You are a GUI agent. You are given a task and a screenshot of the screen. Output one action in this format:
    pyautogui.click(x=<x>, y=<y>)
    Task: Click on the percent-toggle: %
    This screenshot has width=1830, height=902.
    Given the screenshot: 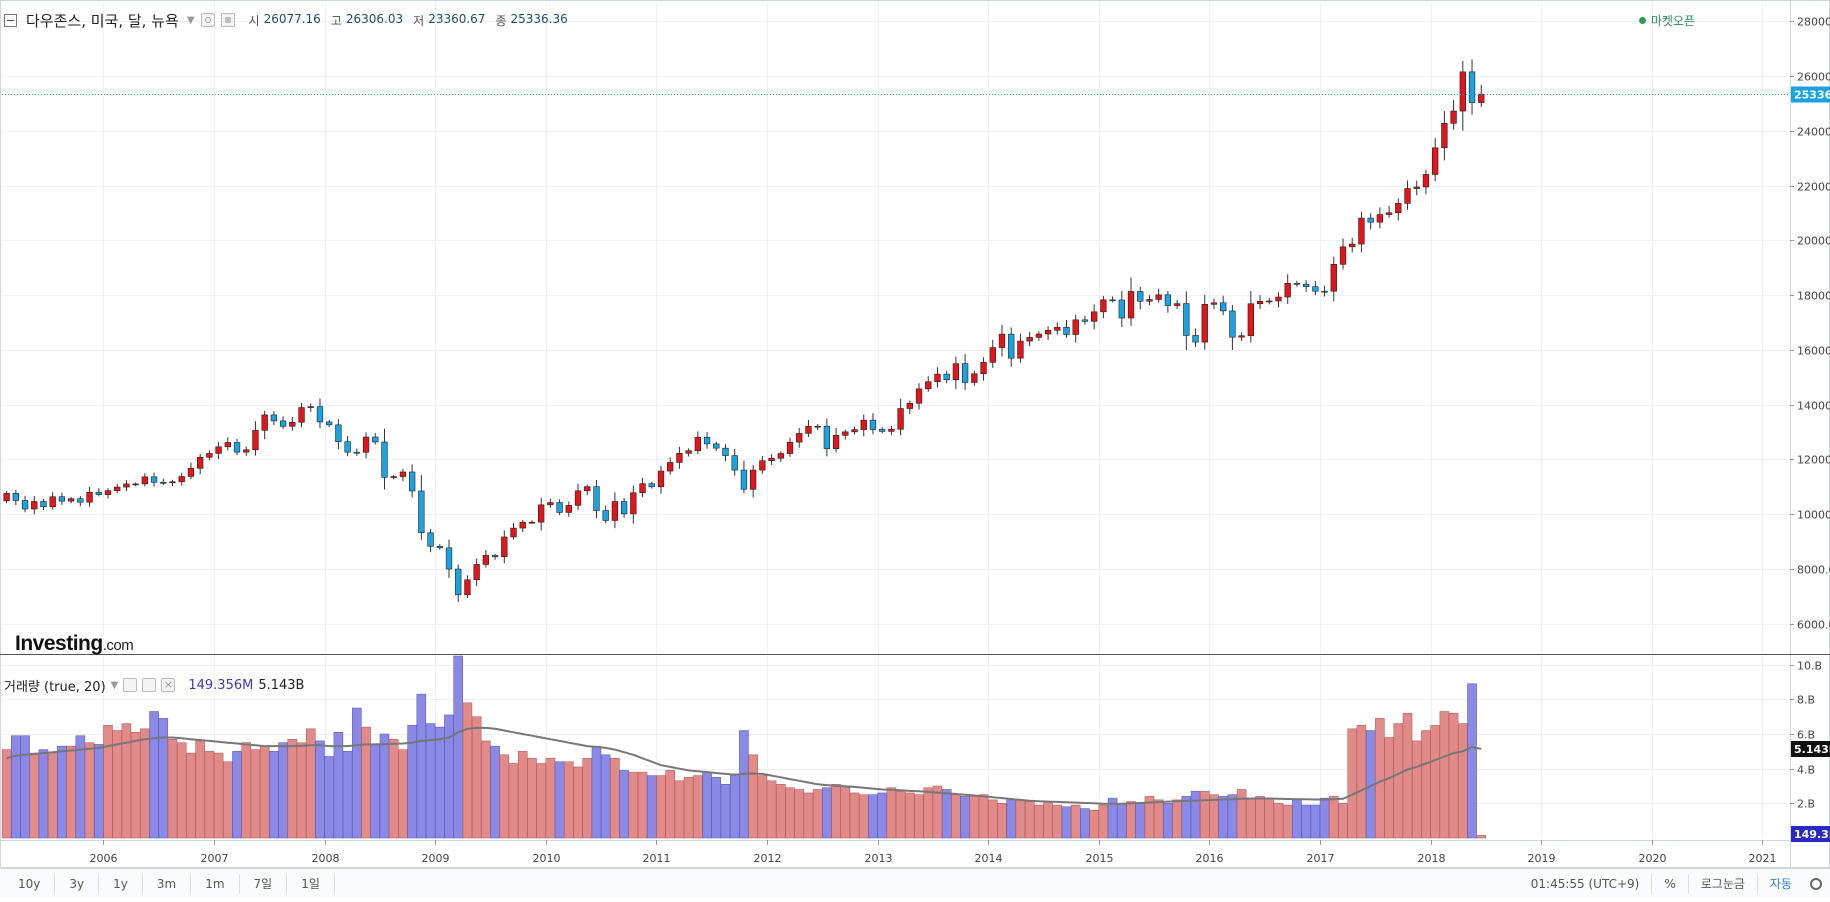 What is the action you would take?
    pyautogui.click(x=1669, y=884)
    